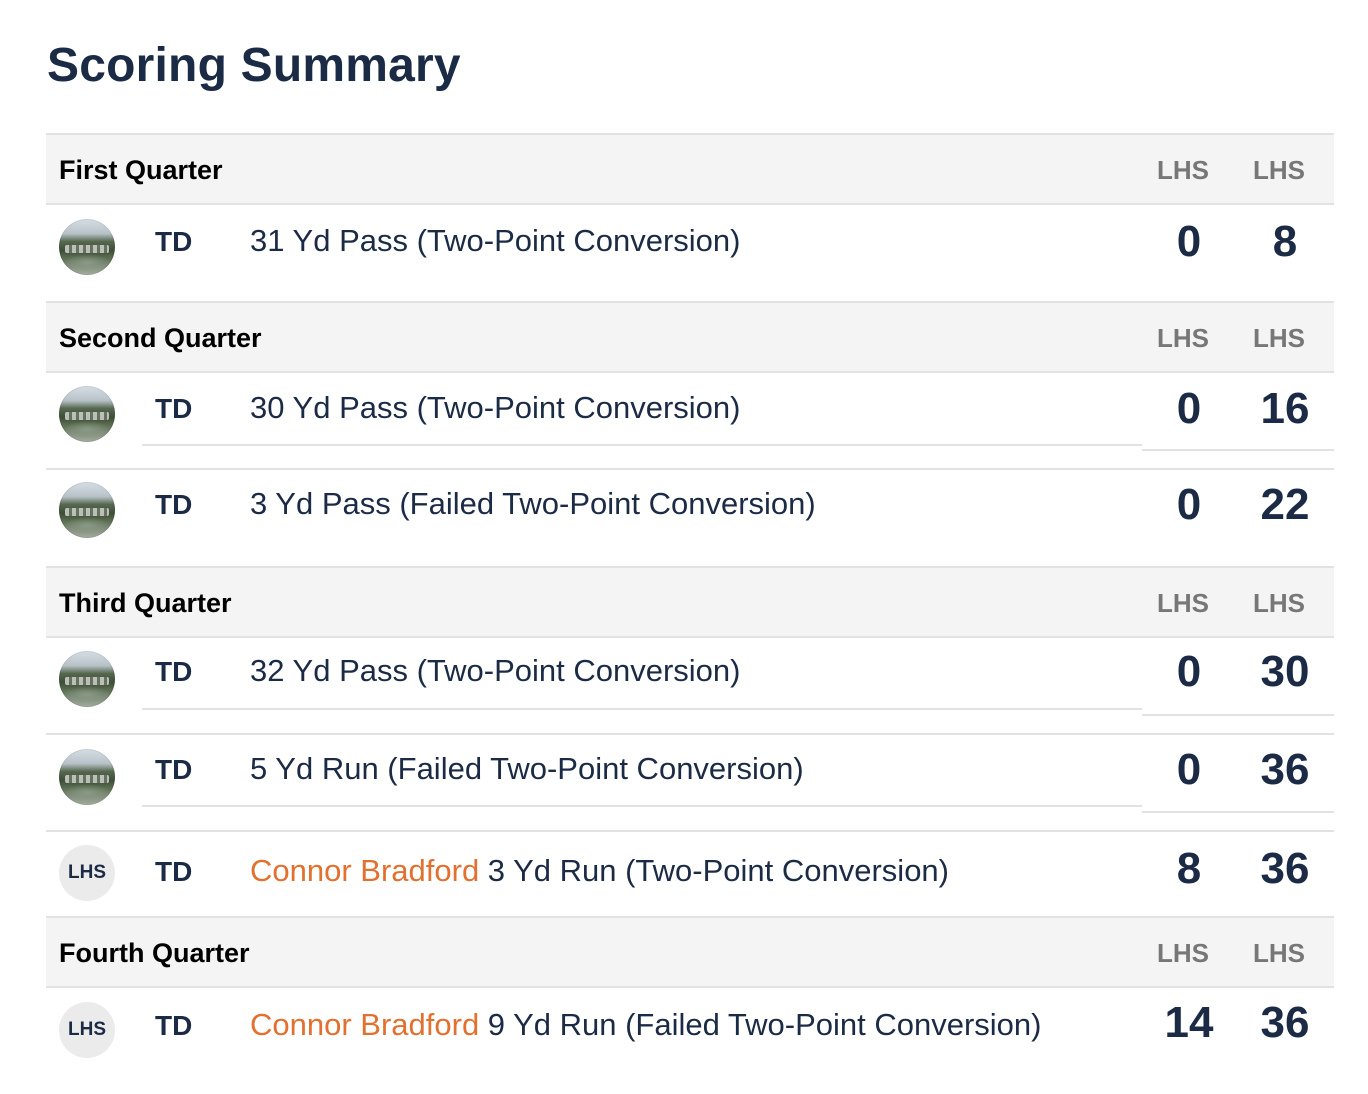 This screenshot has height=1094, width=1368. What do you see at coordinates (141, 170) in the screenshot?
I see `quarter-name: First Quarter` at bounding box center [141, 170].